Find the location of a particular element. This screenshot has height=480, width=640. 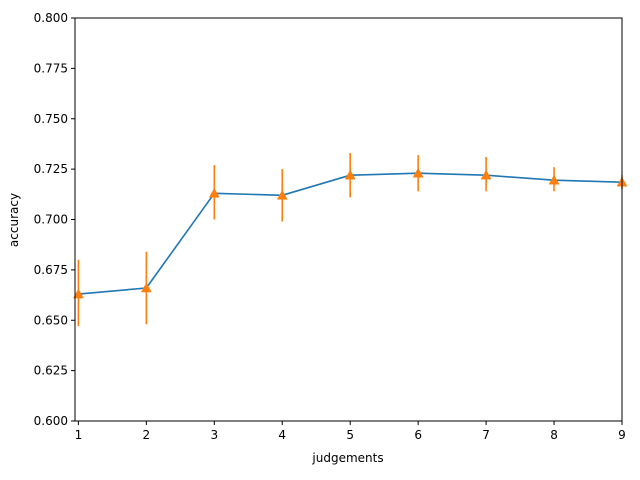

x-axis-label: judgements is located at coordinates (347, 458).